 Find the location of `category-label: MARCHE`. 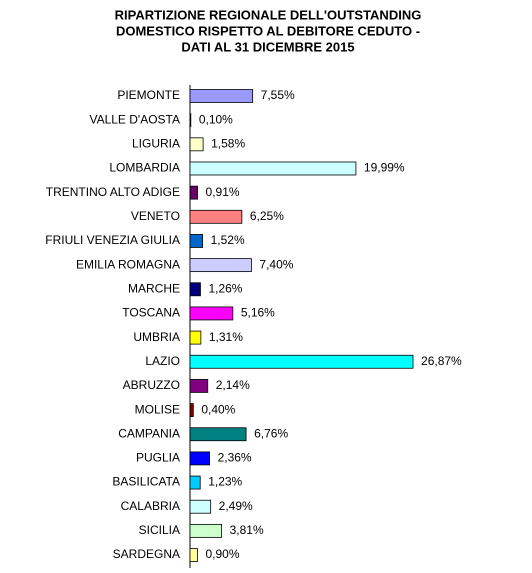

category-label: MARCHE is located at coordinates (154, 288).